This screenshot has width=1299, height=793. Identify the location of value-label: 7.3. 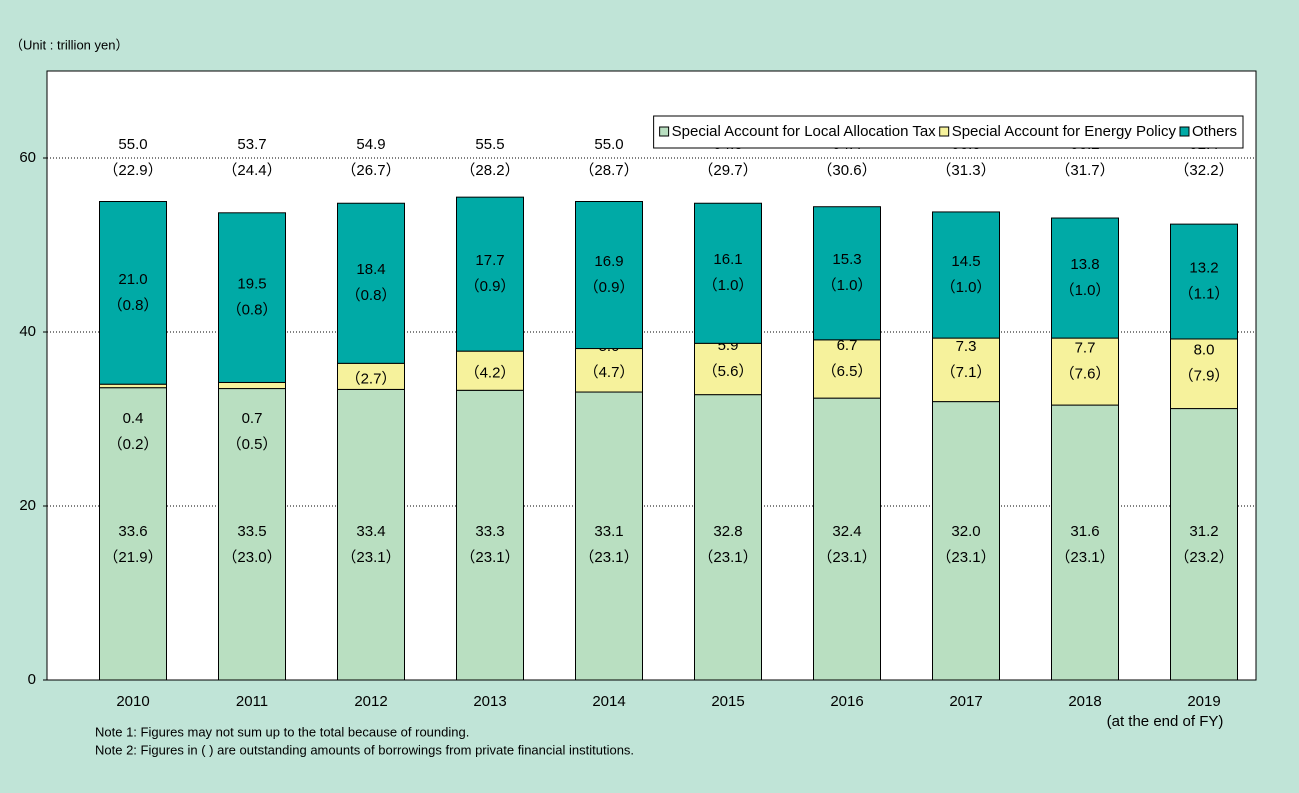
(966, 346).